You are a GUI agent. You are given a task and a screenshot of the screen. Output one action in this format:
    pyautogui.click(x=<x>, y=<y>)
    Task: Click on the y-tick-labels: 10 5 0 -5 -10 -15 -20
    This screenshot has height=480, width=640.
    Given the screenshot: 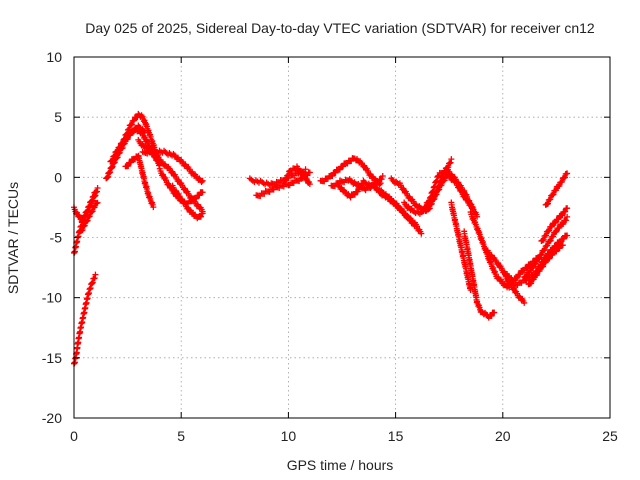 What is the action you would take?
    pyautogui.click(x=52, y=237)
    